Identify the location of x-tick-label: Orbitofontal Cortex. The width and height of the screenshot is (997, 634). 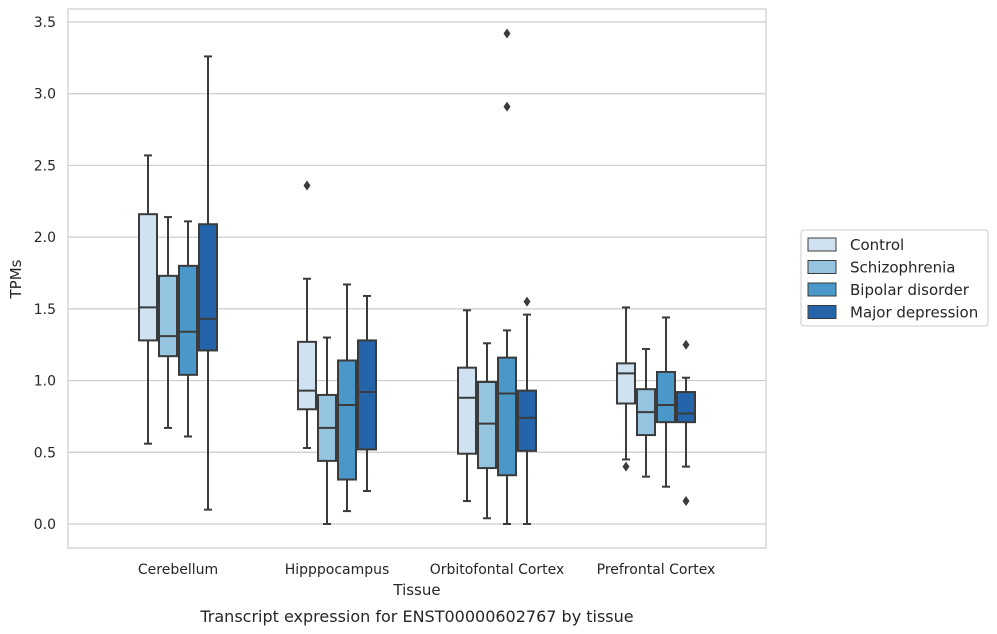
(497, 570).